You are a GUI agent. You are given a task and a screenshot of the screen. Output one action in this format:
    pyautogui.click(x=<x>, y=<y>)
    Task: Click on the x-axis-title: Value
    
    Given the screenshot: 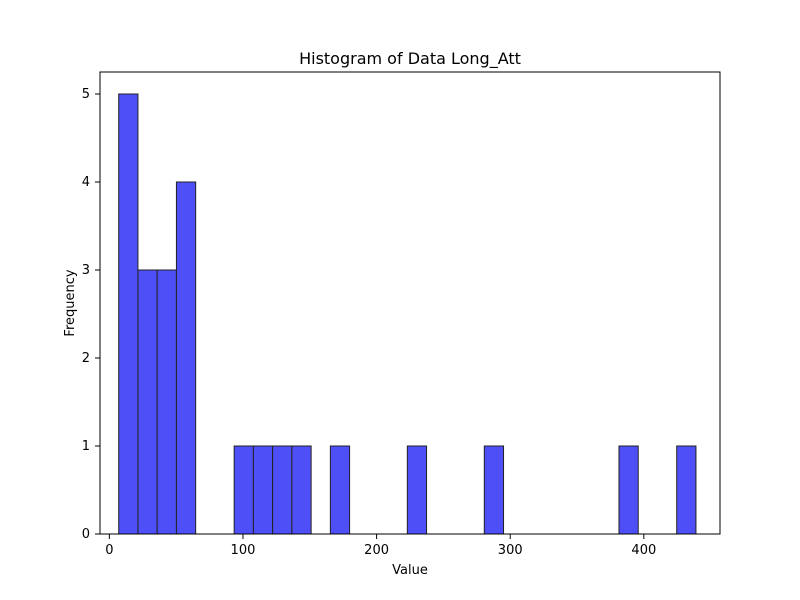 What is the action you would take?
    pyautogui.click(x=410, y=570)
    